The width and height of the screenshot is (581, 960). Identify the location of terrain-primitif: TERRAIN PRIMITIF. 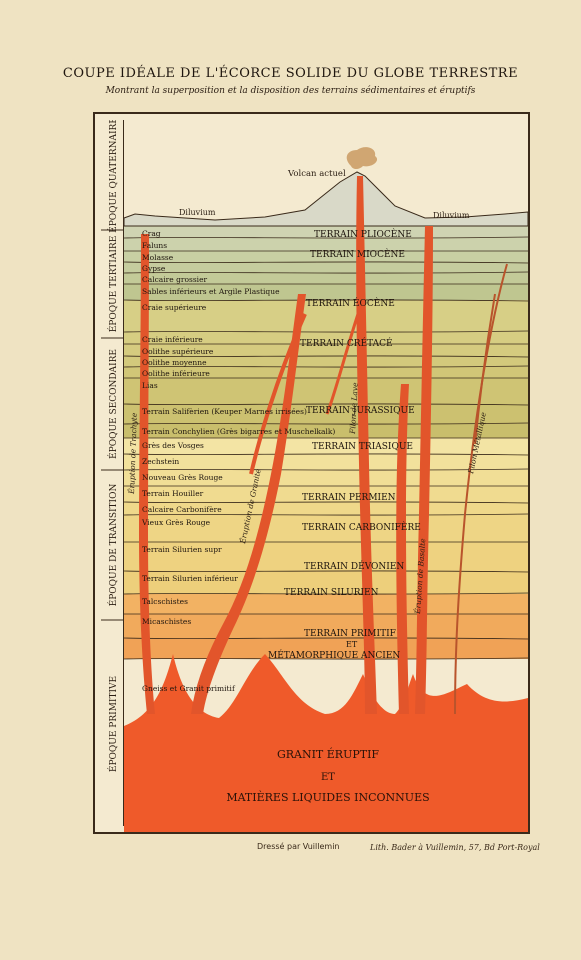
(350, 634).